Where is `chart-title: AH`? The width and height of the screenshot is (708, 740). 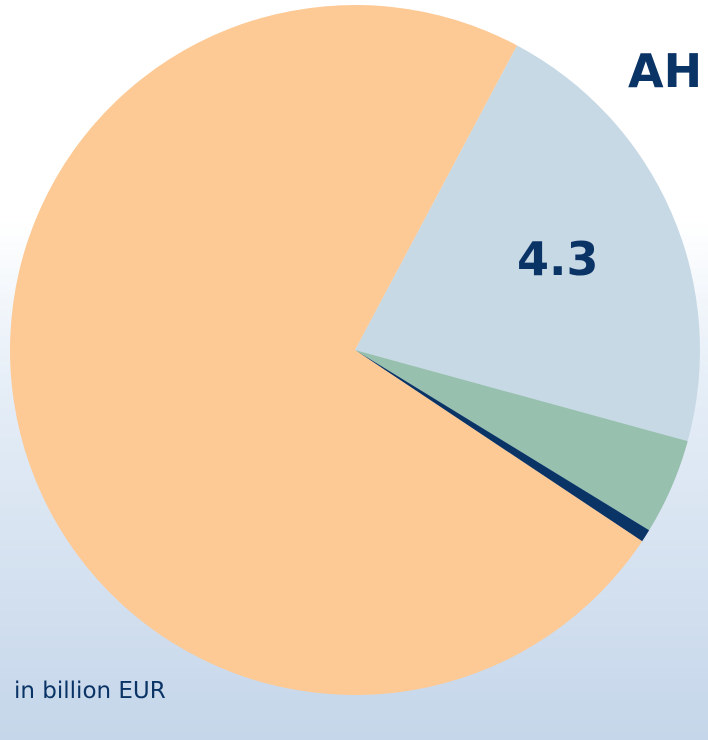 chart-title: AH is located at coordinates (665, 71).